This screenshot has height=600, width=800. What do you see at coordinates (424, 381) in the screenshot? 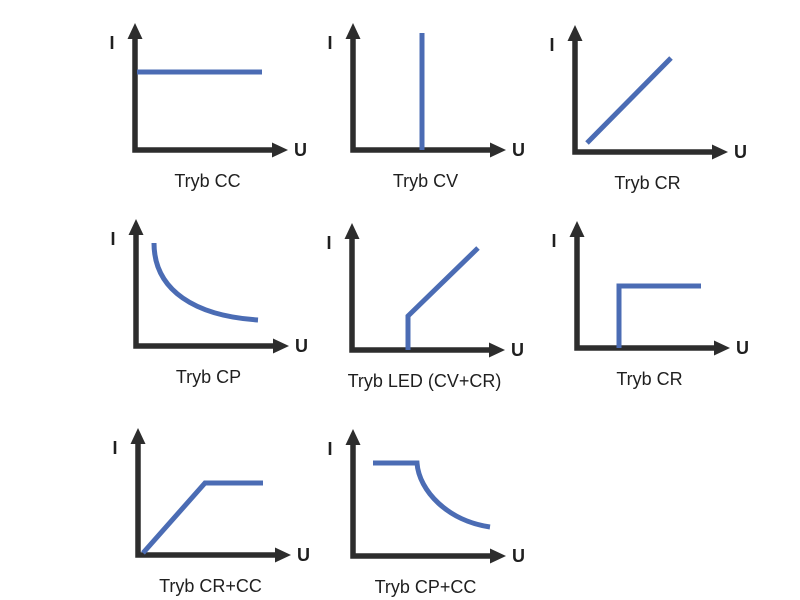
I see `panel-caption: Tryb LED (CV+CR)` at bounding box center [424, 381].